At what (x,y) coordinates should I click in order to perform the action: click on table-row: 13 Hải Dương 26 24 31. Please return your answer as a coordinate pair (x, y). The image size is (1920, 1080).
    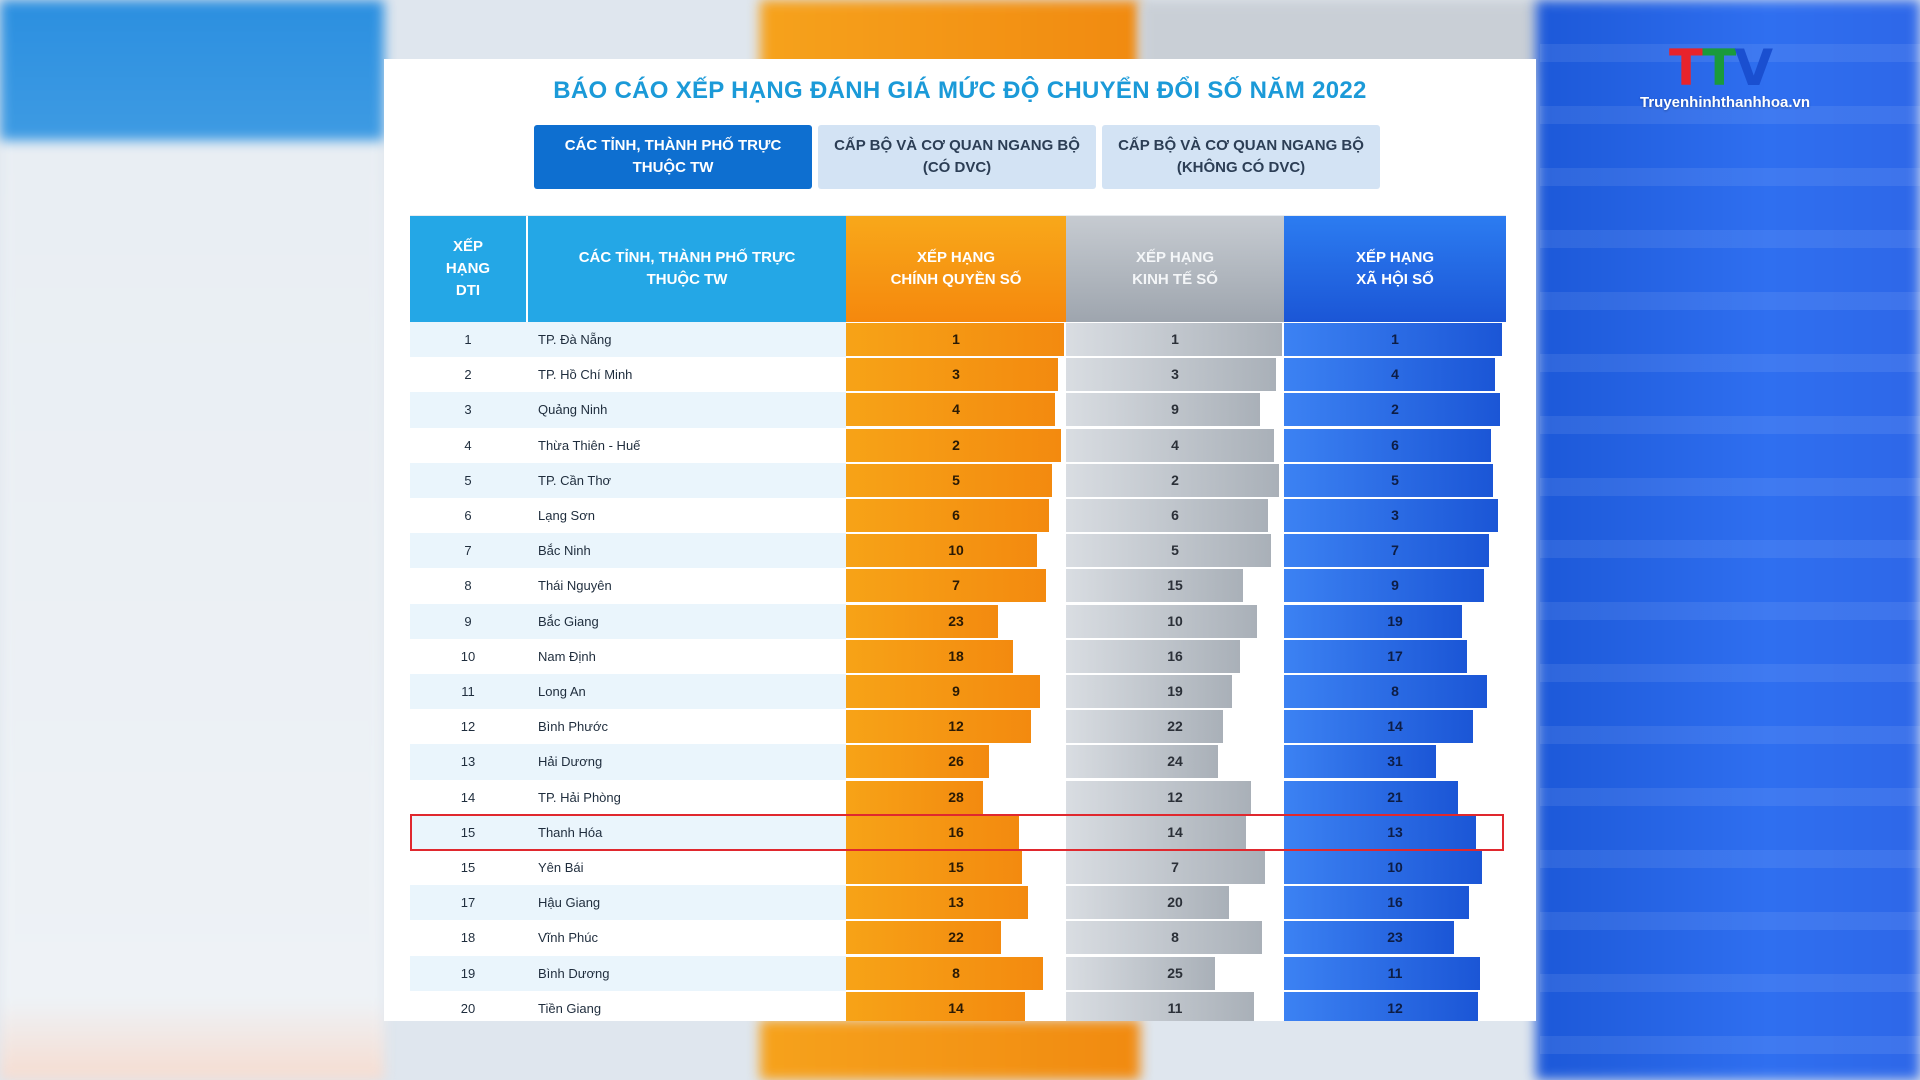
    Looking at the image, I should click on (958, 762).